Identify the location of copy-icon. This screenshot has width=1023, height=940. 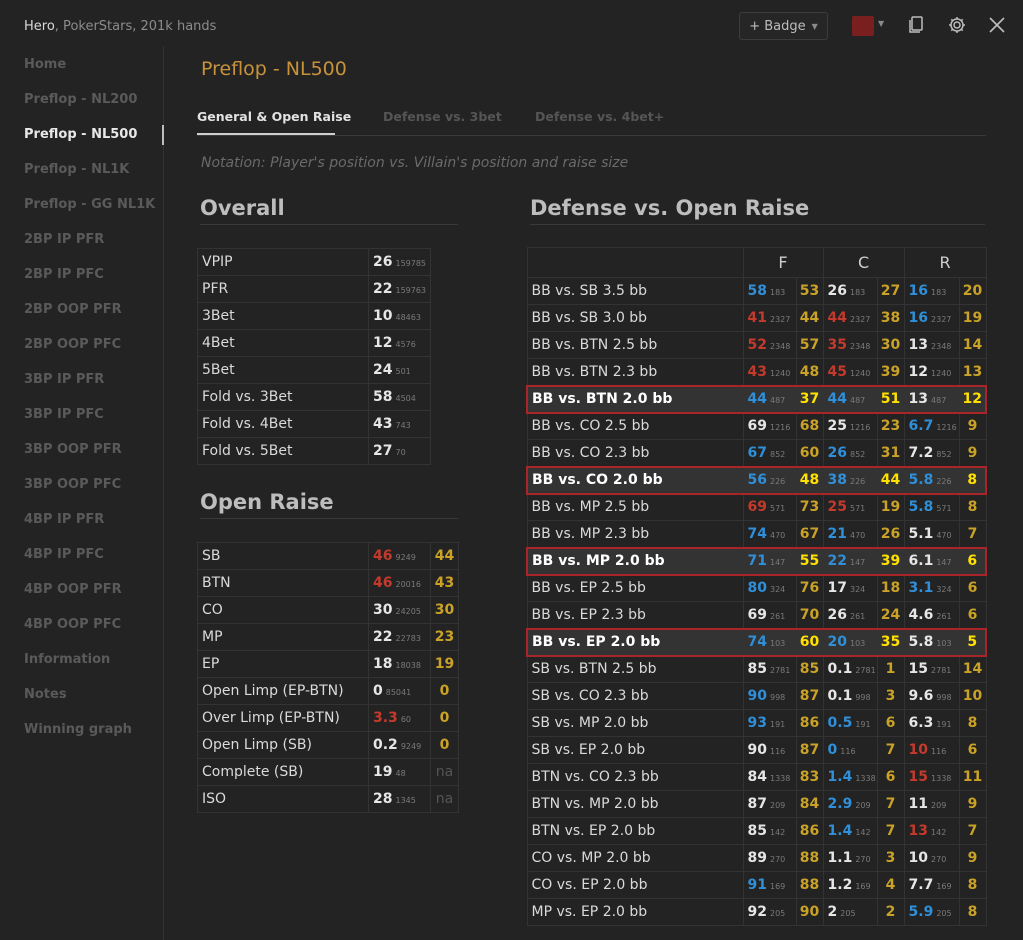
(916, 25).